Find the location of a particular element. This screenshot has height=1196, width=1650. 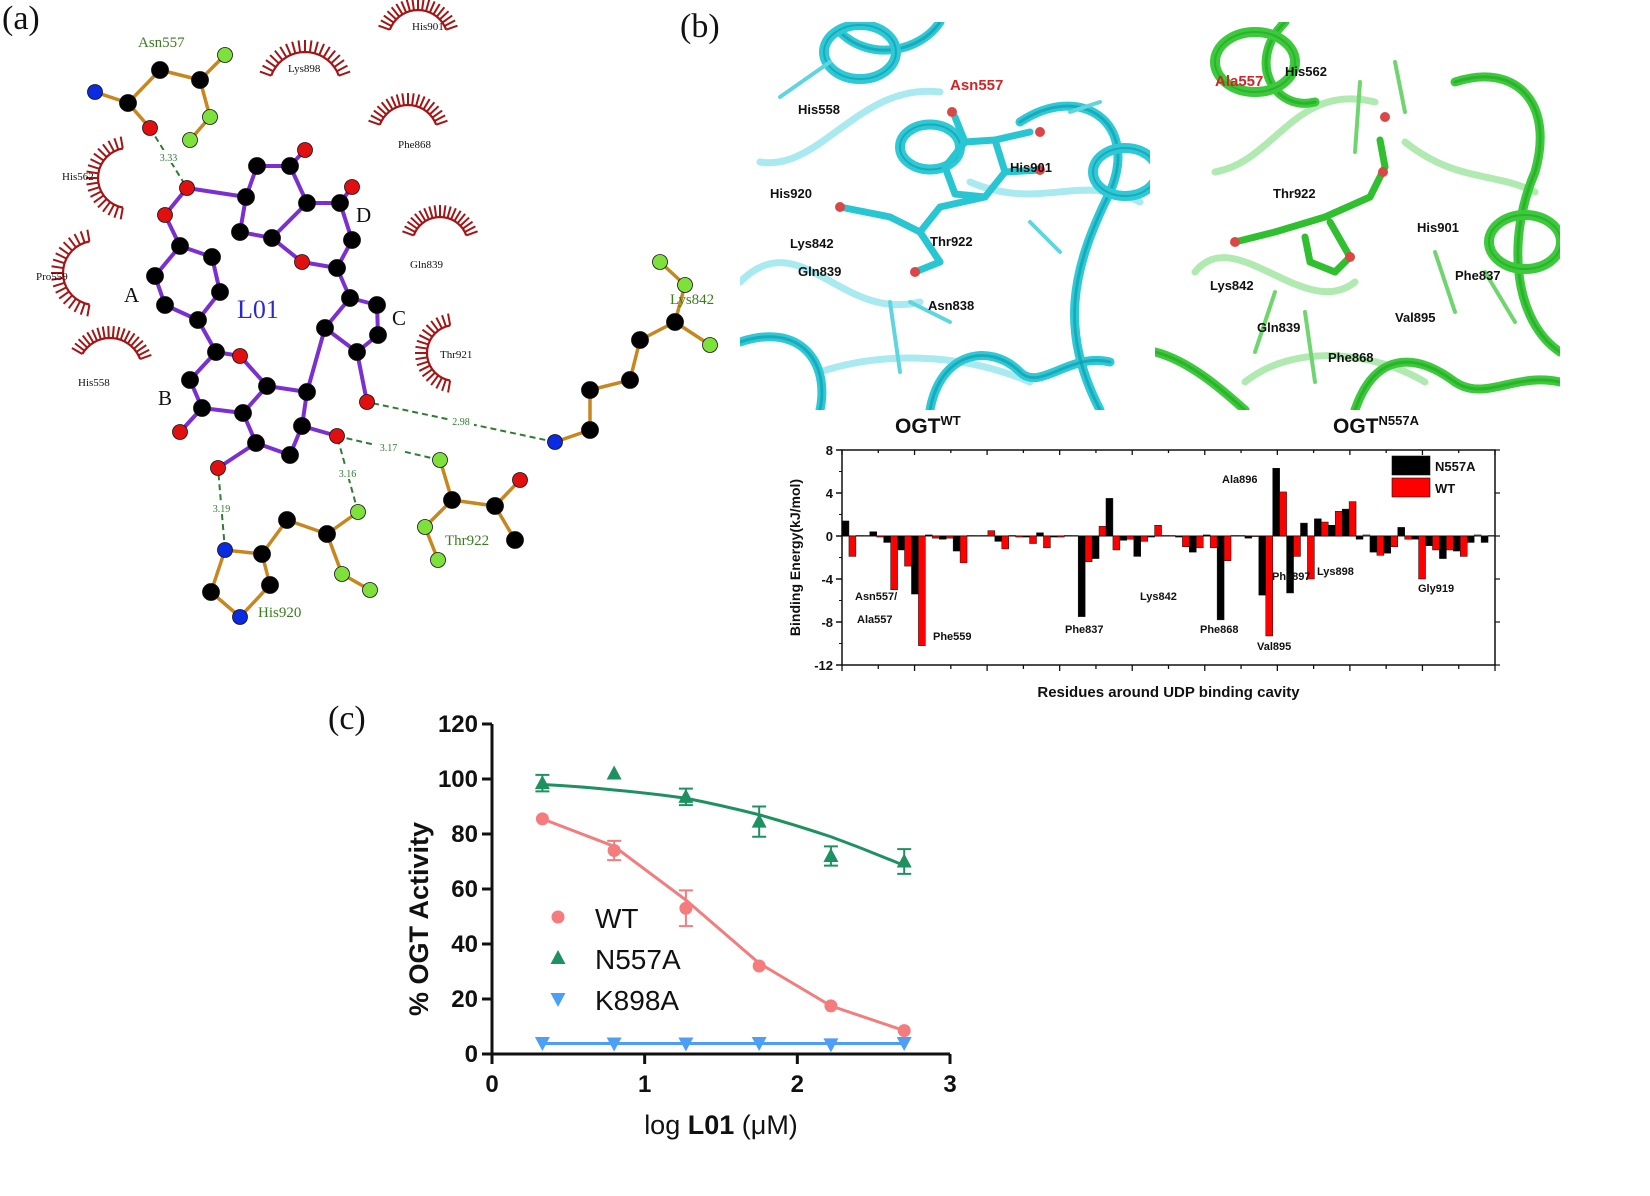

series-n557a is located at coordinates (723, 820).